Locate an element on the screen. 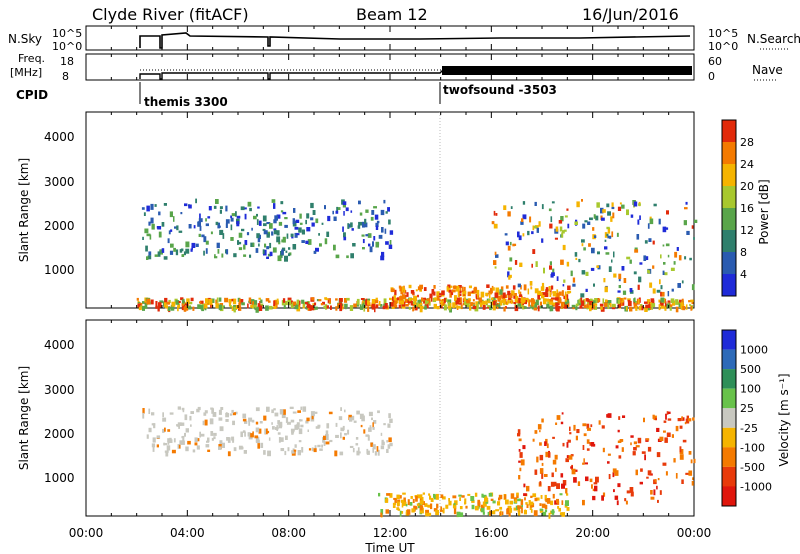  velocity-echoes is located at coordinates (419, 462).